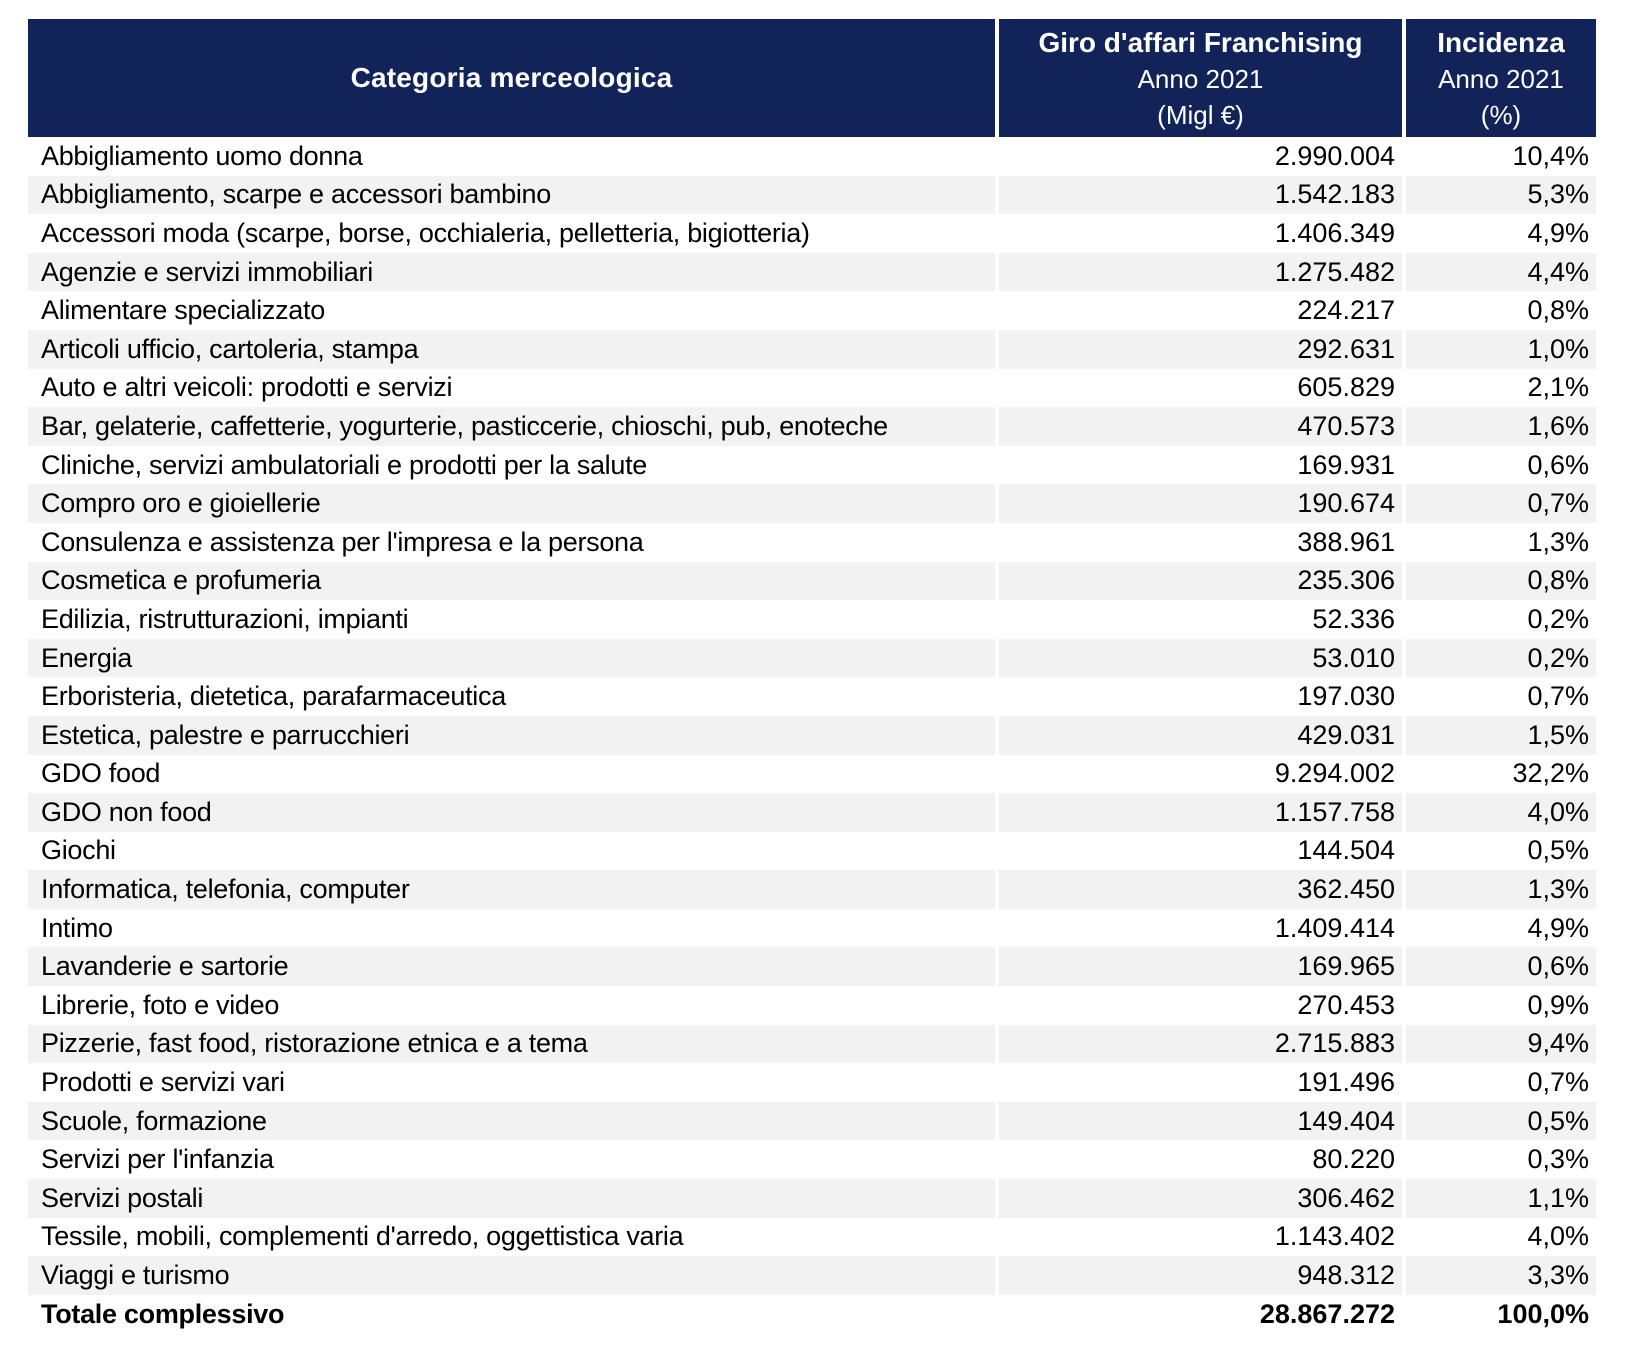  Describe the element at coordinates (1198, 1082) in the screenshot. I see `value-cell: 191.496` at that location.